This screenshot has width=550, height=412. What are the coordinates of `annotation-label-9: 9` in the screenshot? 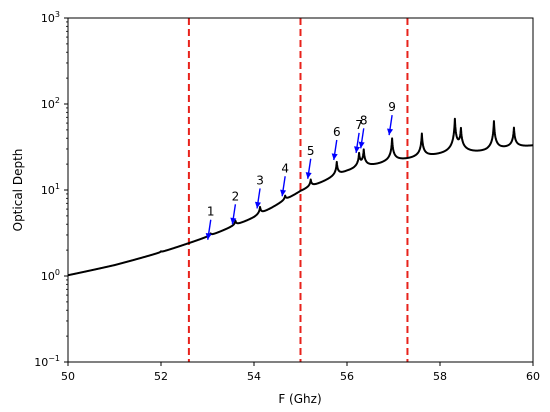 It's located at (392, 107).